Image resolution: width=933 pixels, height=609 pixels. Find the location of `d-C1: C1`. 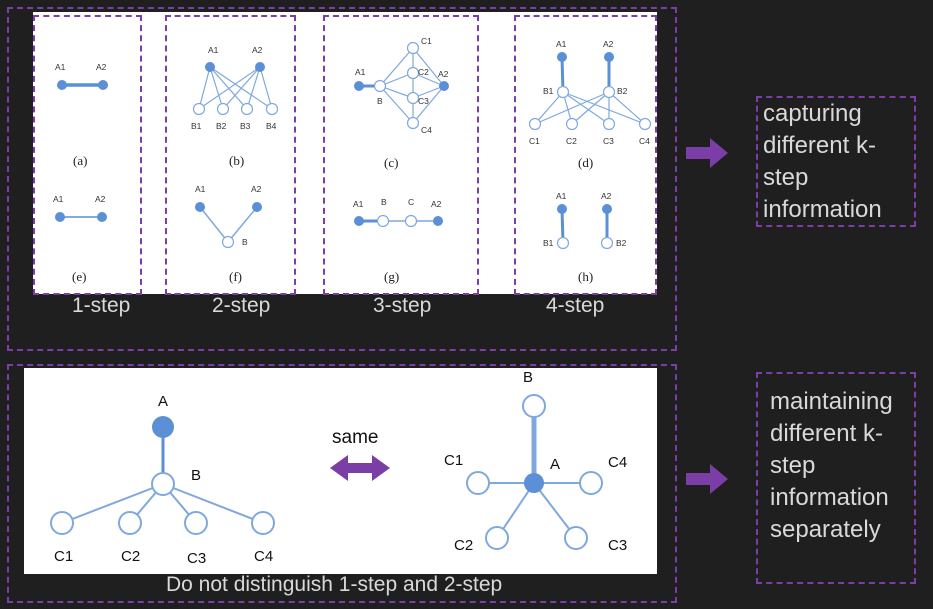

d-C1: C1 is located at coordinates (534, 141).